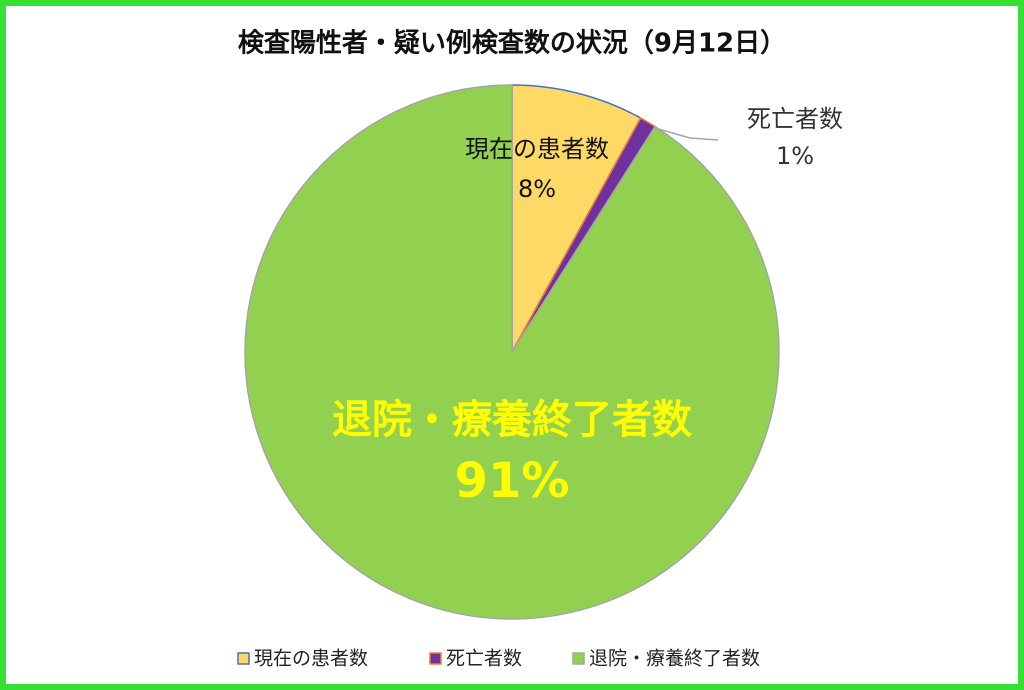 Image resolution: width=1024 pixels, height=690 pixels. I want to click on chart-title: 検査陽性者・疑い例検査数の状況（9月12日）, so click(512, 44).